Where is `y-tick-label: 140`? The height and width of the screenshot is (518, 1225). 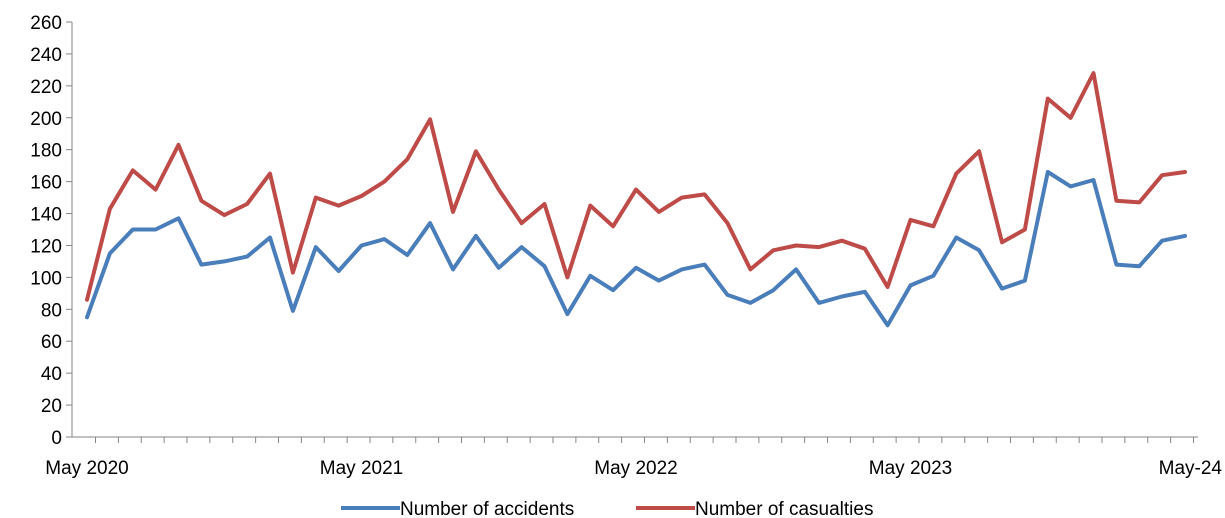
y-tick-label: 140 is located at coordinates (46, 215).